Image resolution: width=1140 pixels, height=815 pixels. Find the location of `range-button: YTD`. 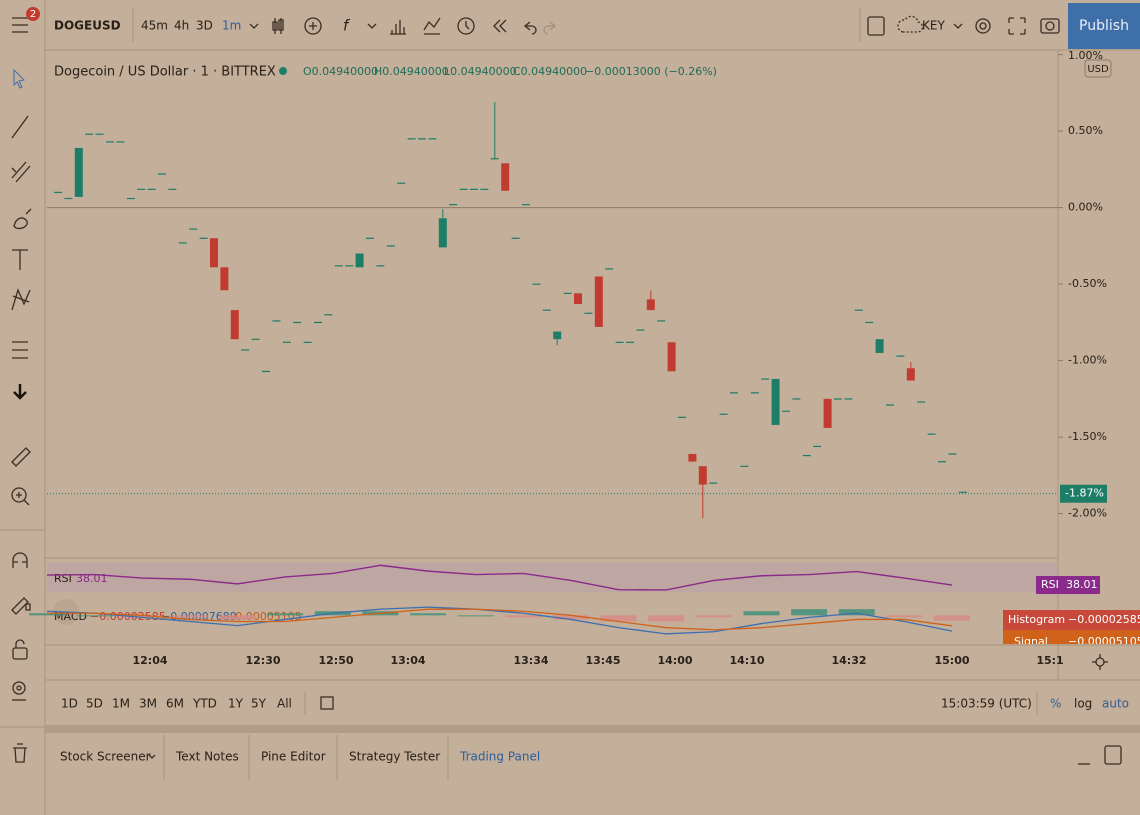

range-button: YTD is located at coordinates (204, 704).